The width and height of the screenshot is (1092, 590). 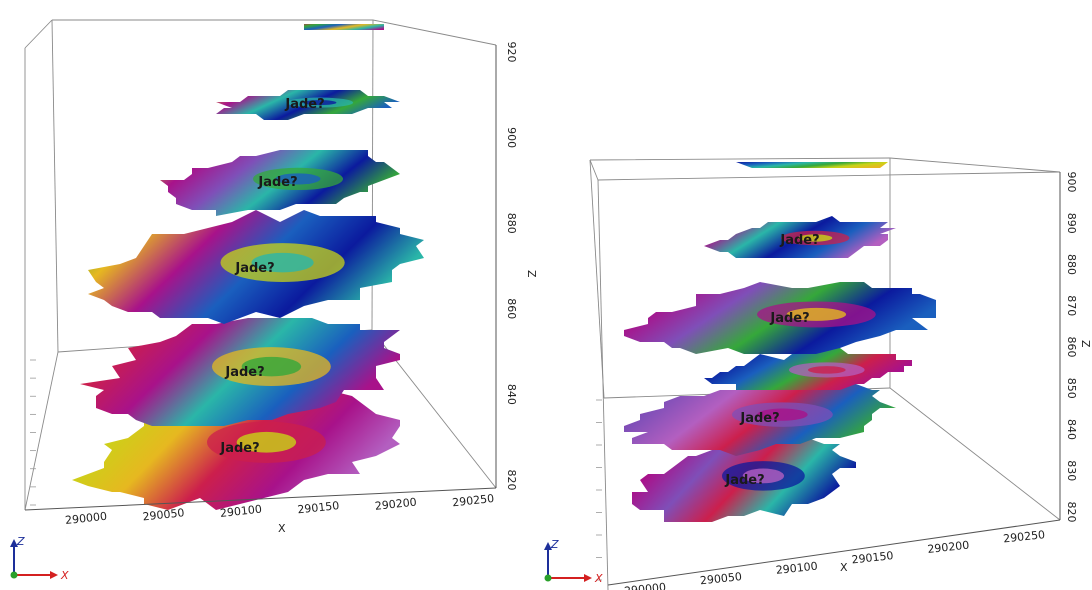 What do you see at coordinates (14, 575) in the screenshot?
I see `left-orient-origin` at bounding box center [14, 575].